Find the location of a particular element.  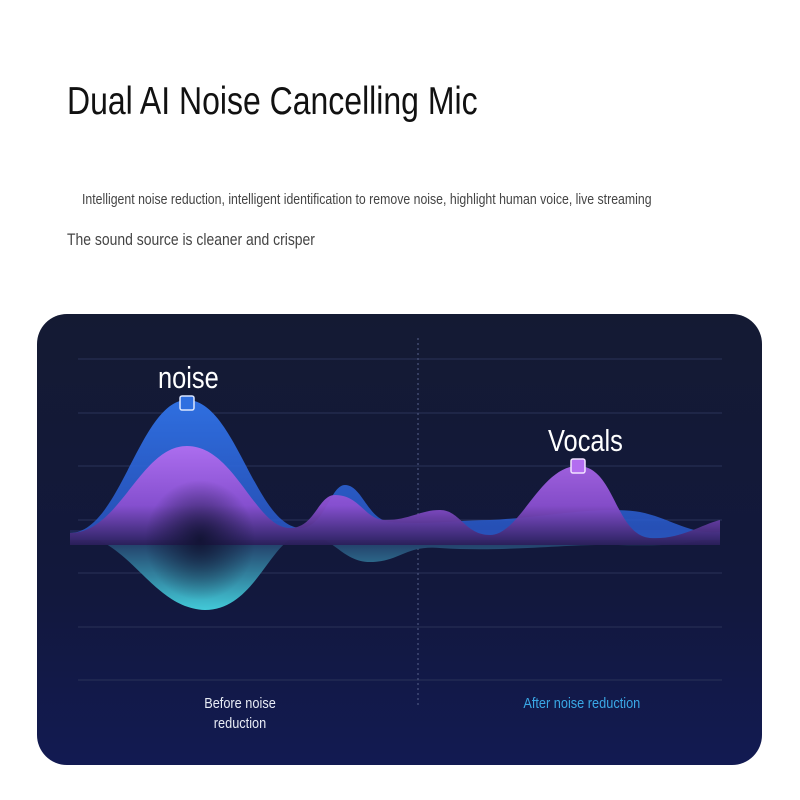

subtitle-line-2: The sound source is cleaner and crisper is located at coordinates (218, 240).